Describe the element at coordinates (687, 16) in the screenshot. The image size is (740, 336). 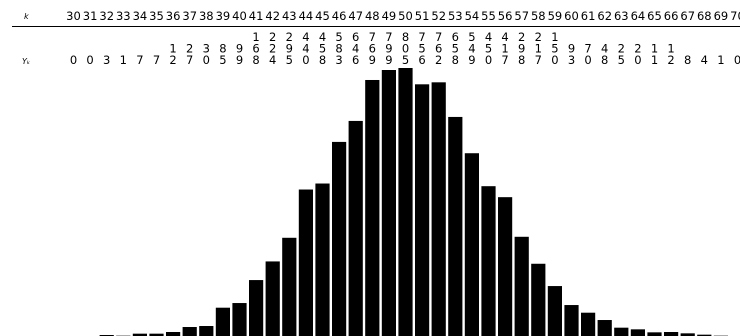
I see `k-label-67: 67` at that location.